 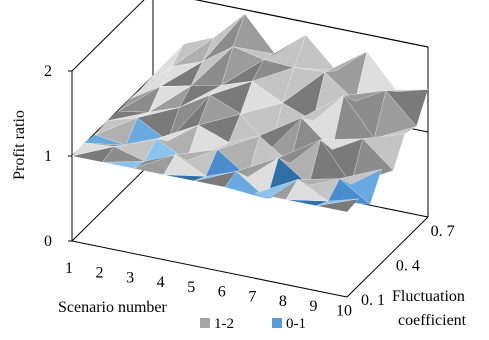 What do you see at coordinates (283, 301) in the screenshot?
I see `x-tick-label: 8` at bounding box center [283, 301].